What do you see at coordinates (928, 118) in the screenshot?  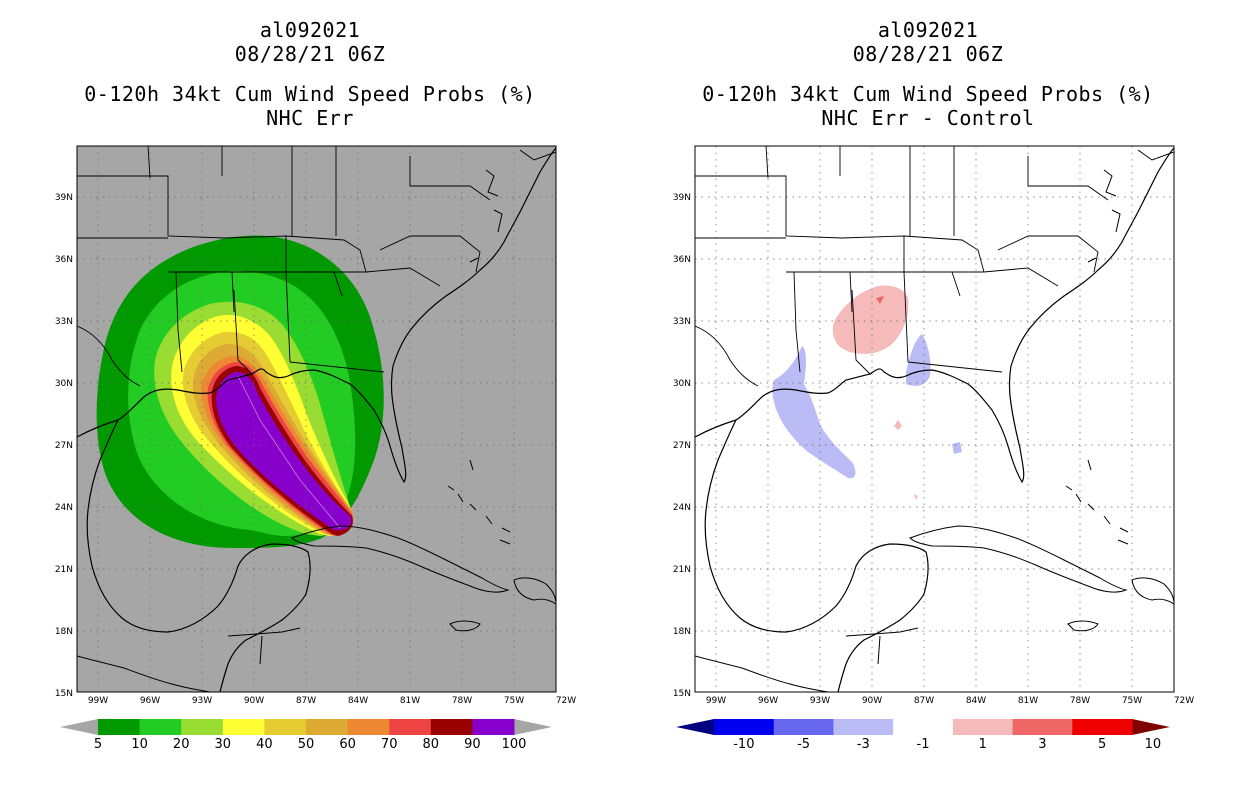 I see `right-chart-subtitle: NHC Err - Control` at bounding box center [928, 118].